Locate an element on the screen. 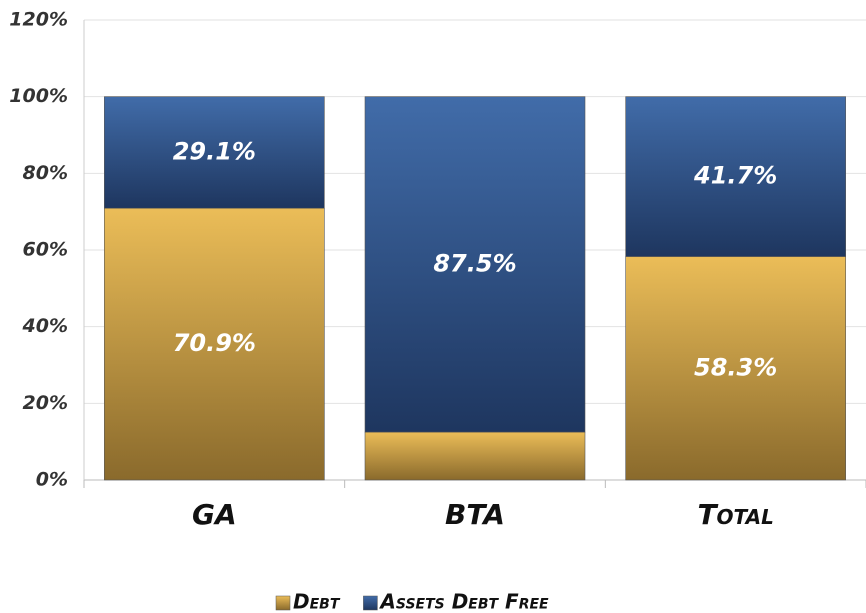 This screenshot has width=866, height=613. legend-label: Assets Debt Free is located at coordinates (463, 601).